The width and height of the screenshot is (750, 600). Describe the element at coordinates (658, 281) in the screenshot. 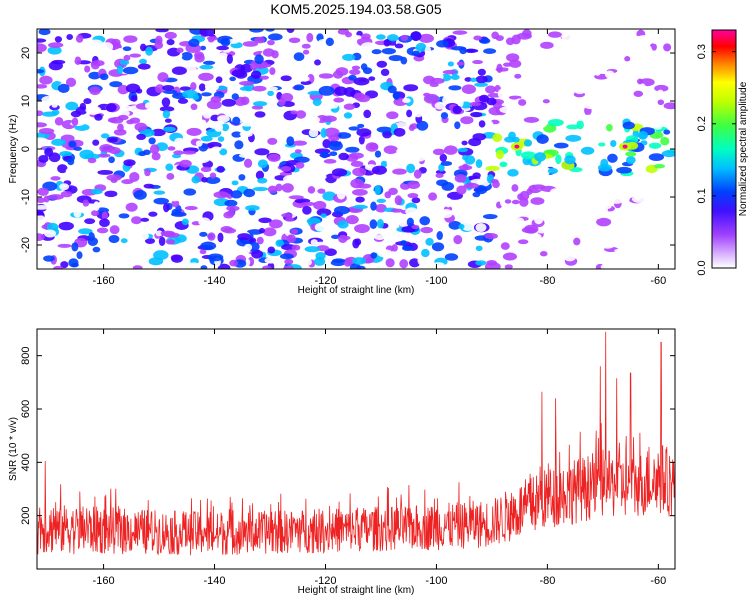

I see `x-tick-label: -60` at that location.